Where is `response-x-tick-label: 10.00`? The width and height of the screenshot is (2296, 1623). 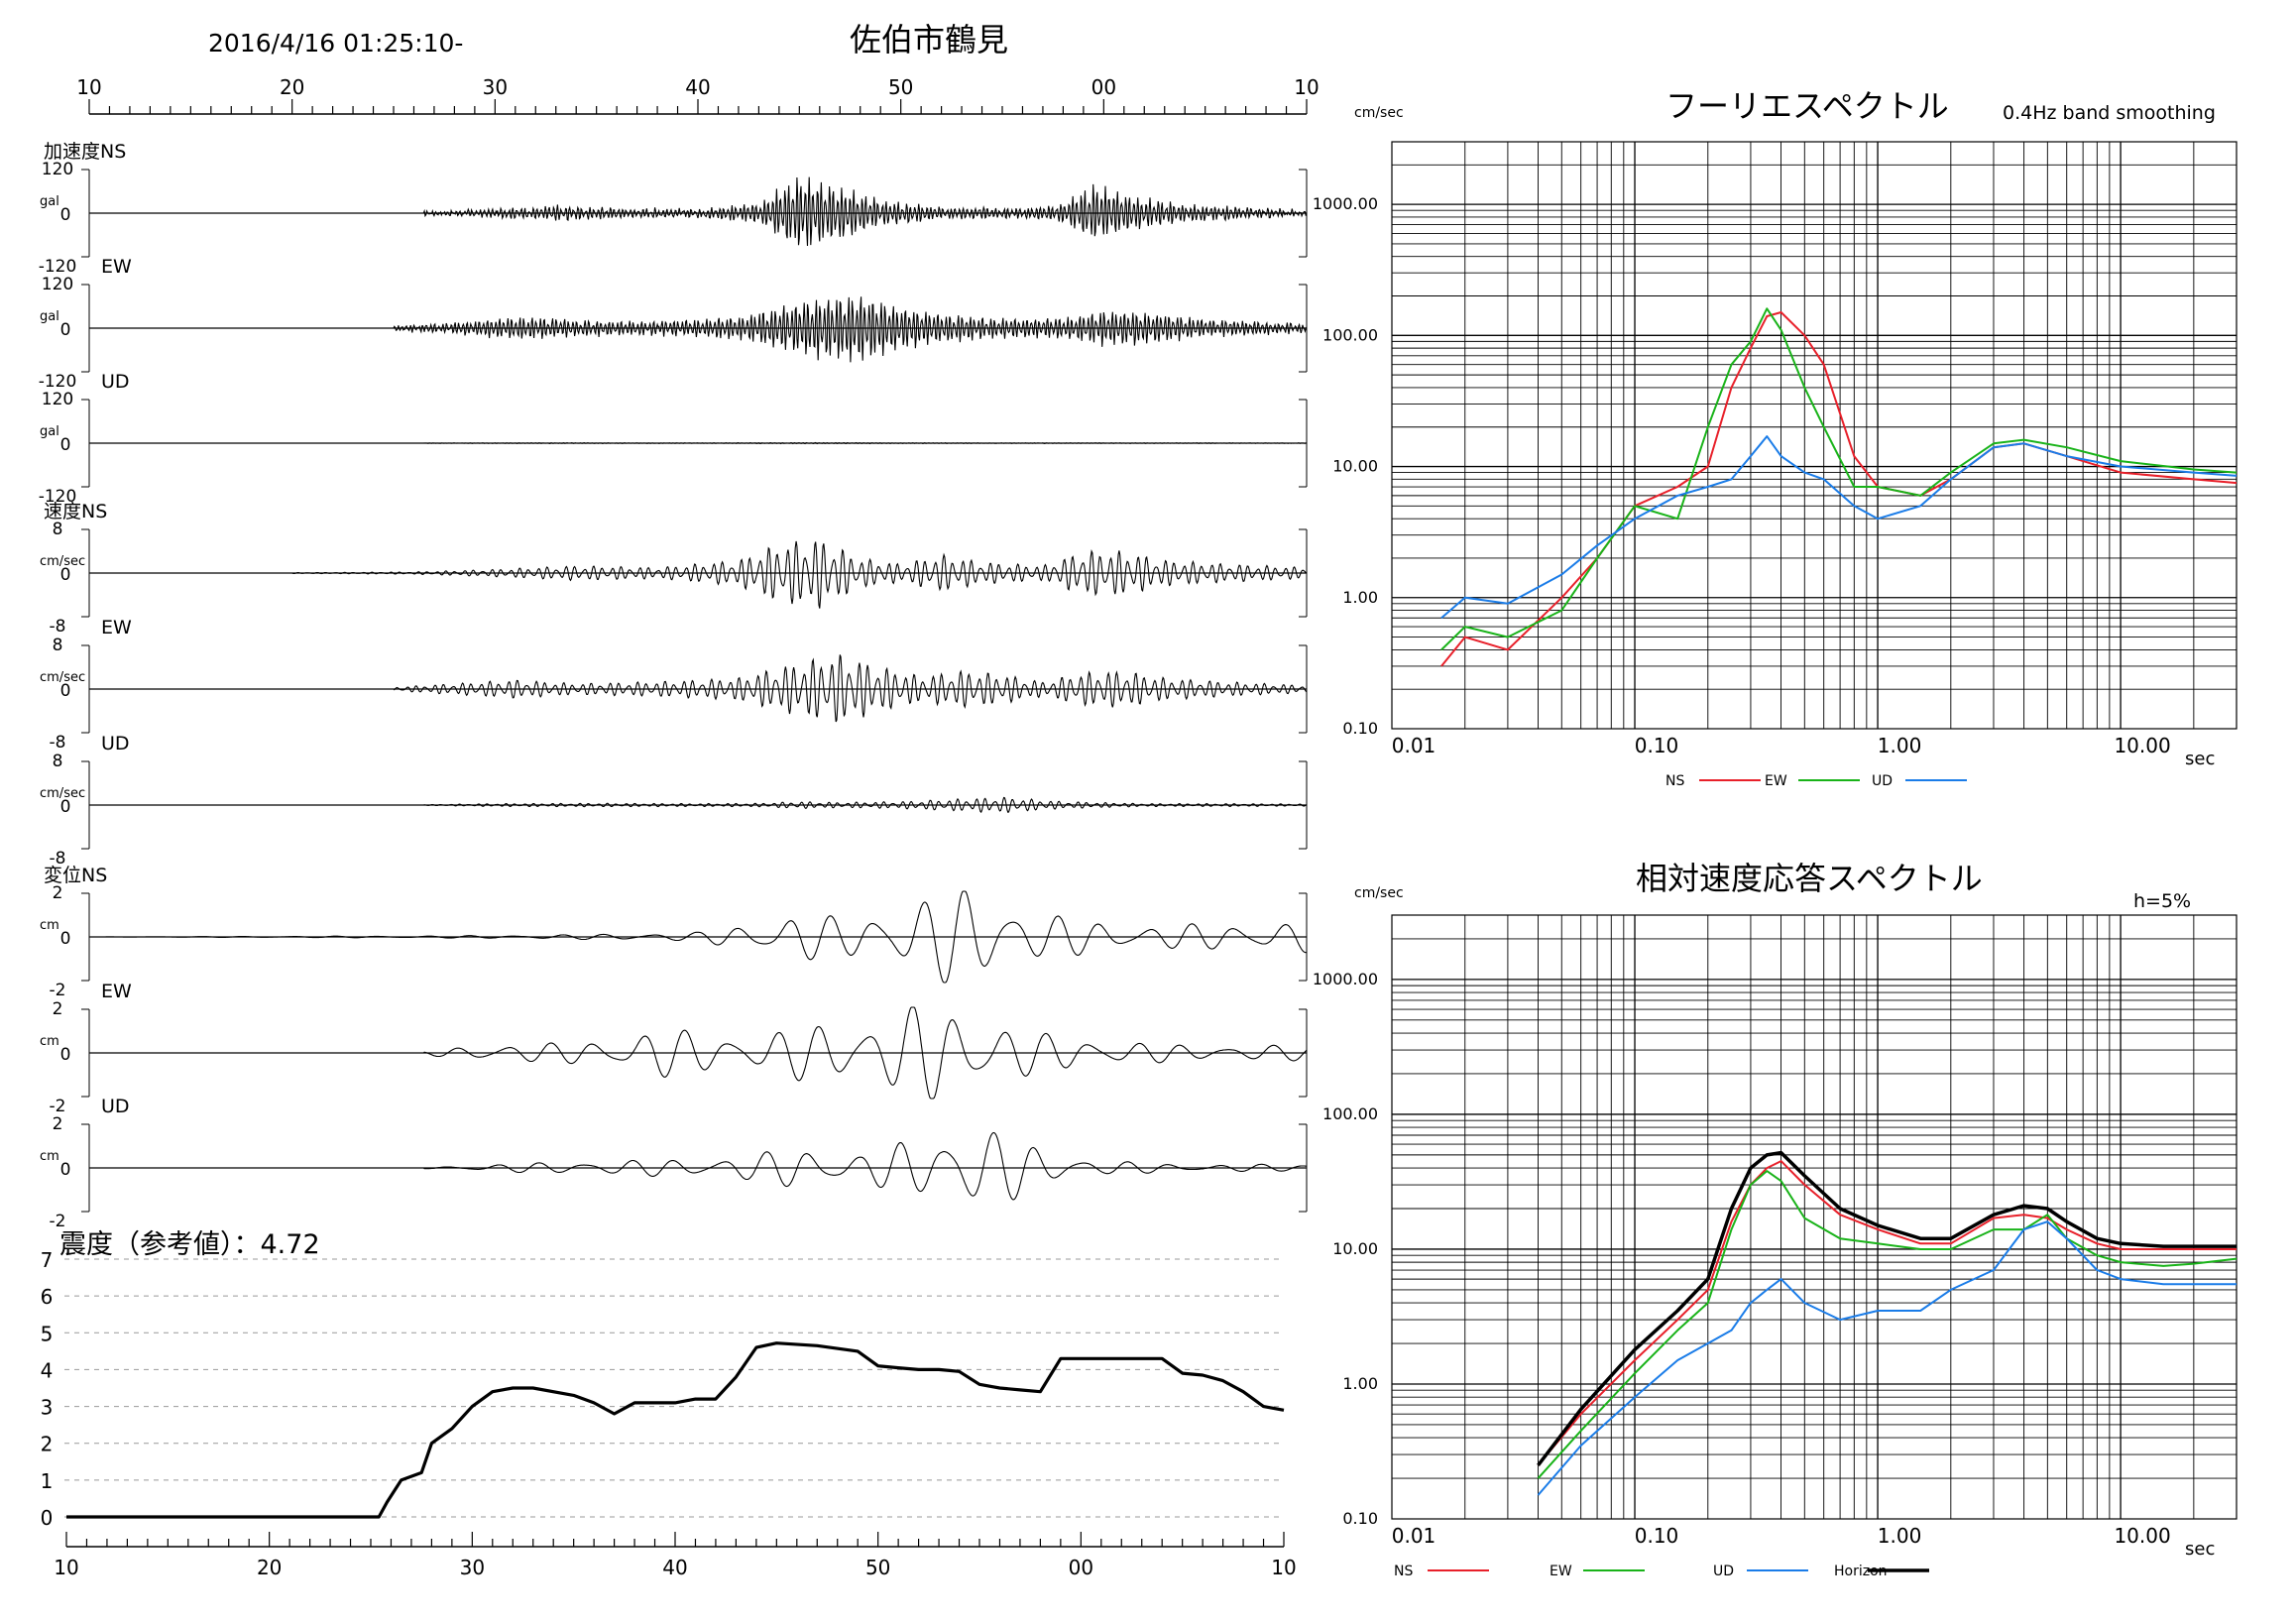
response-x-tick-label: 10.00 is located at coordinates (2142, 1536).